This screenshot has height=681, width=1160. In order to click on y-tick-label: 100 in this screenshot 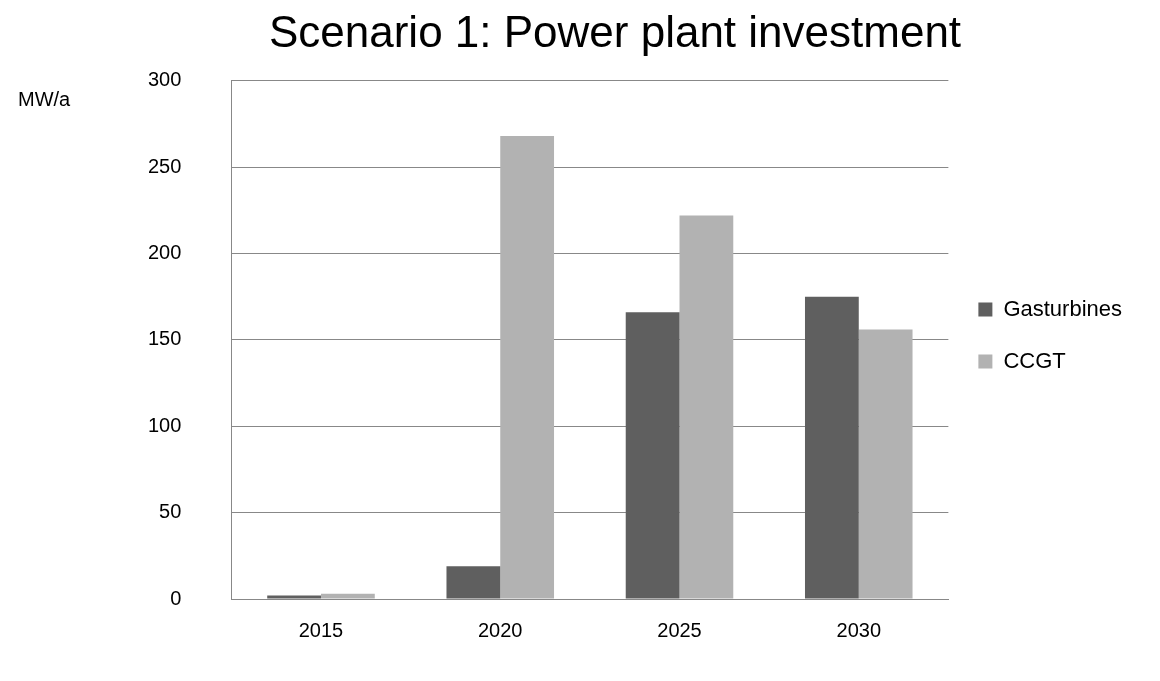, I will do `click(164, 424)`.